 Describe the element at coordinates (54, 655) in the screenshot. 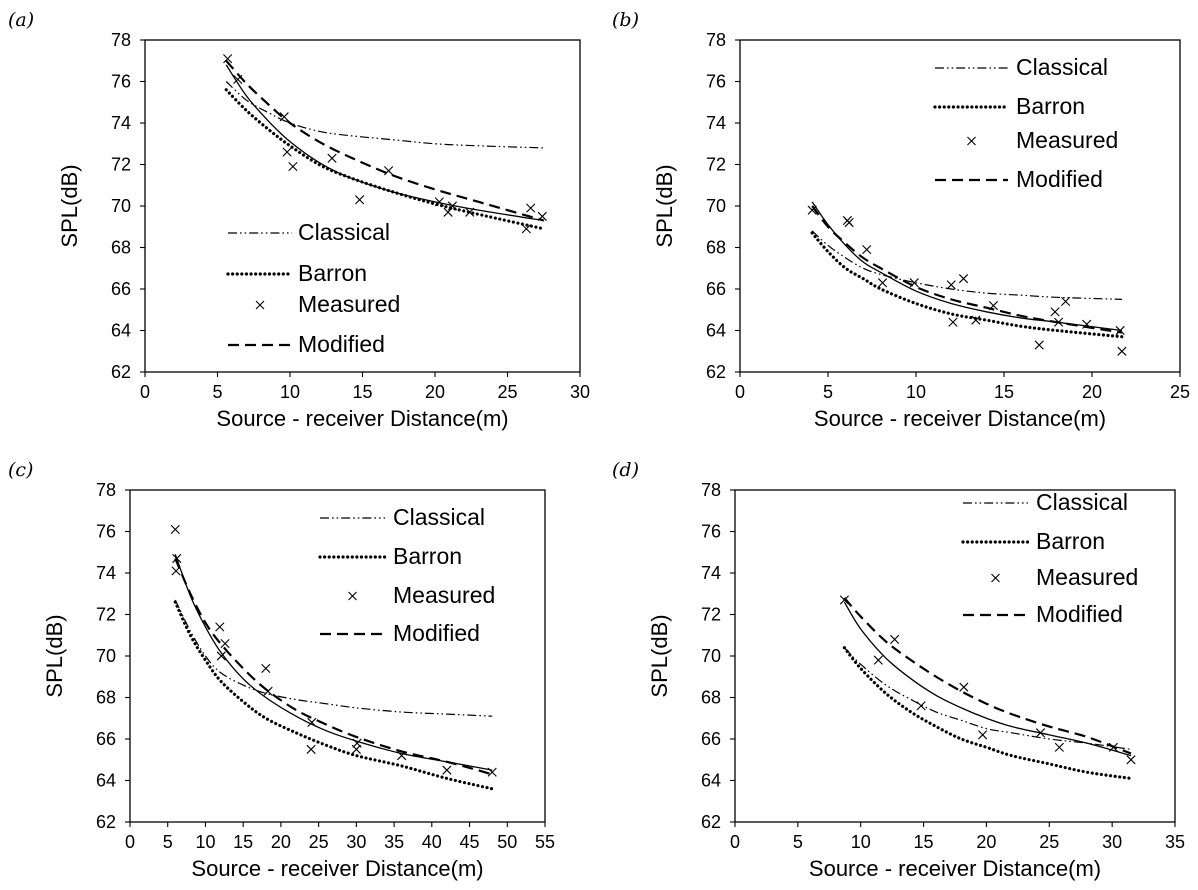

I see `y-axis-title: SPL(dB)` at that location.